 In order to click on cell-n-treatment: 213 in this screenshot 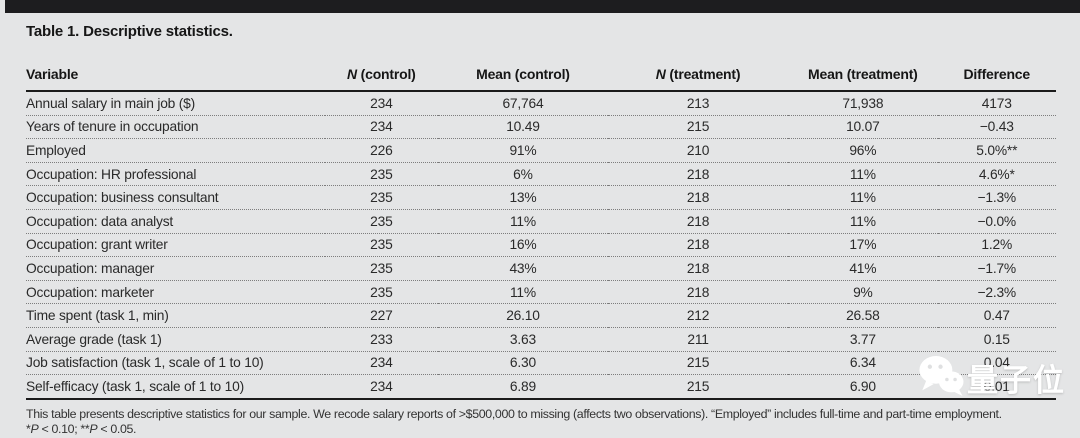, I will do `click(698, 103)`.